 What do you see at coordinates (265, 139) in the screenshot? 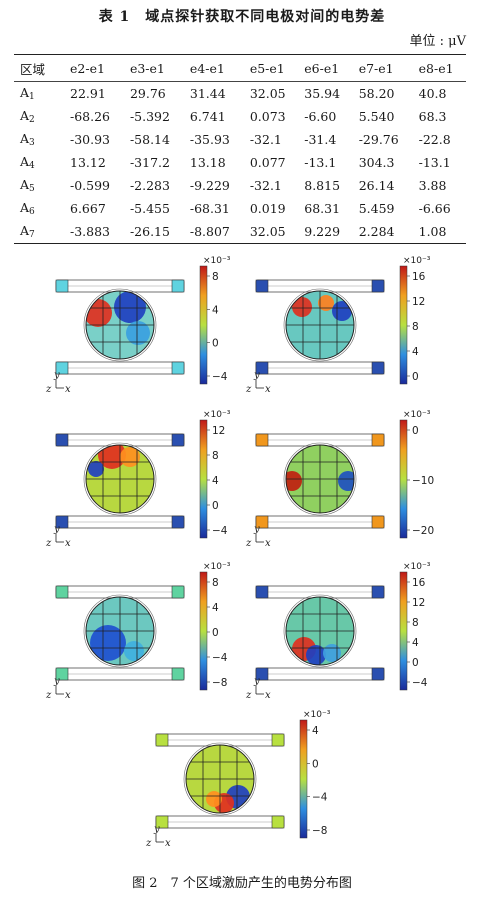
I see `value-cell: -32.1` at bounding box center [265, 139].